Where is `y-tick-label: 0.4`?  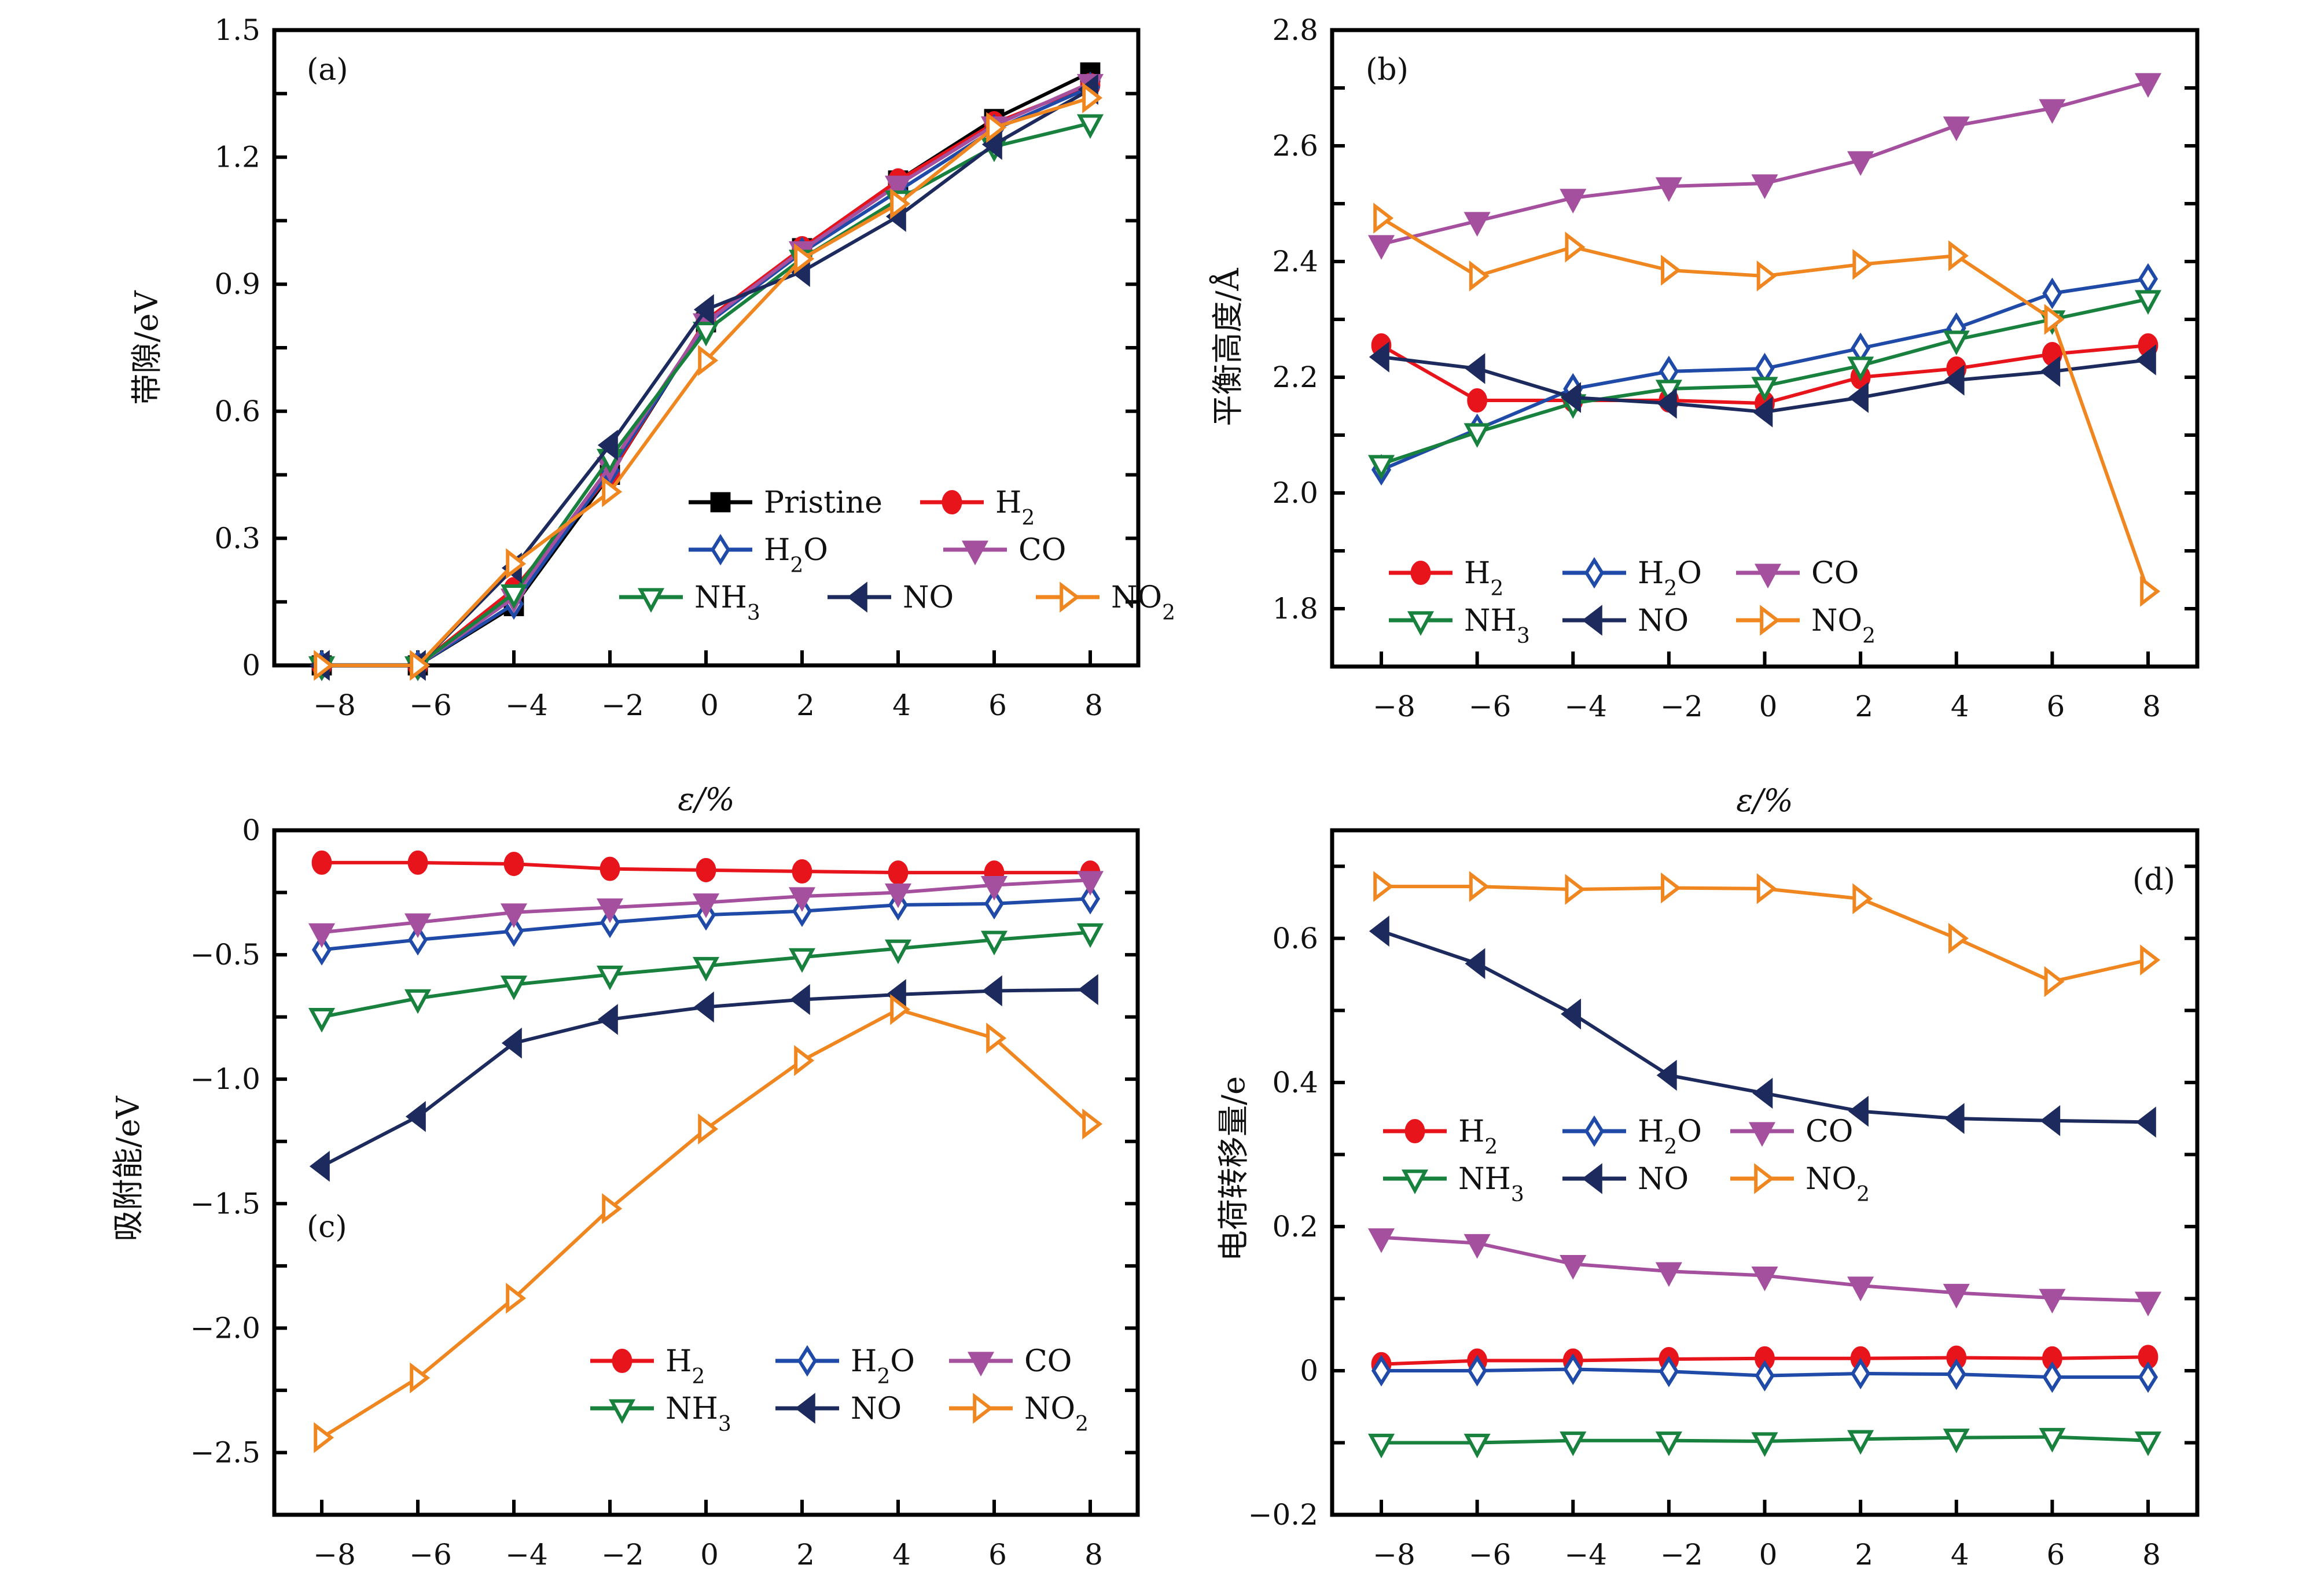
y-tick-label: 0.4 is located at coordinates (1295, 1082).